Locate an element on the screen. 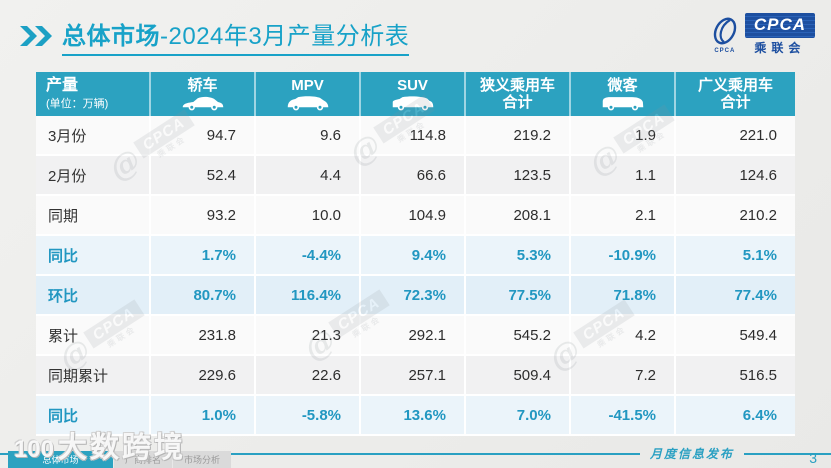  cell: 545.2 is located at coordinates (518, 336).